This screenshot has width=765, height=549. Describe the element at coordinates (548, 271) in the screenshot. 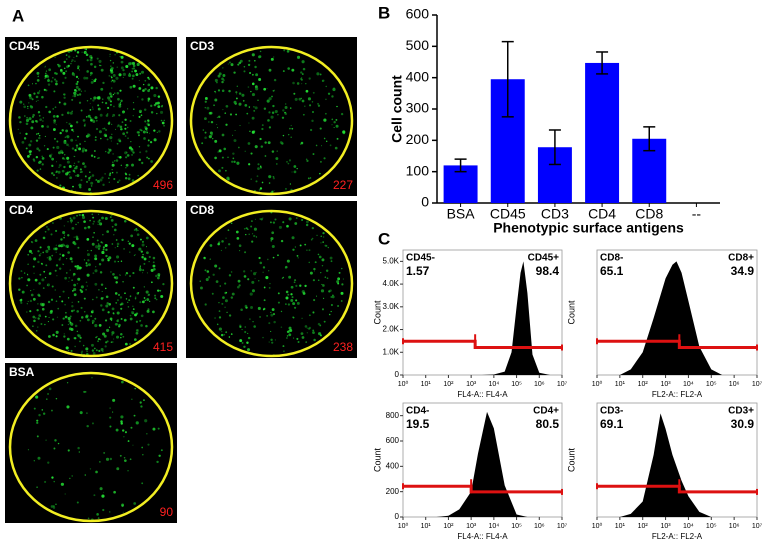

I see `gate-percent: 98.4` at that location.